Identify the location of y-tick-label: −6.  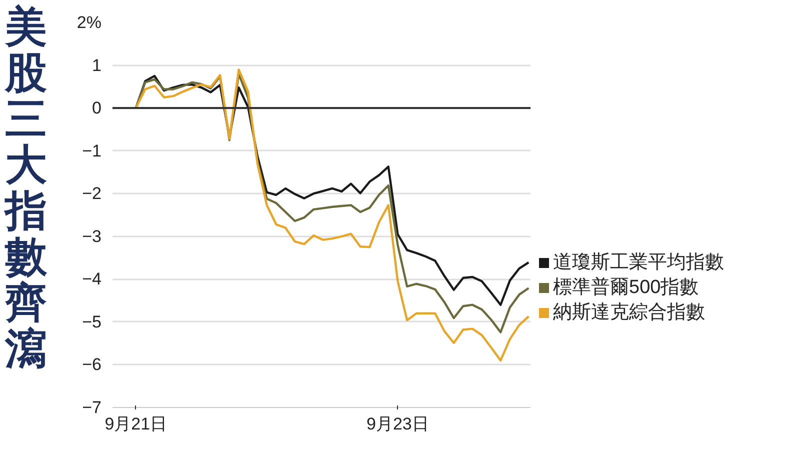
(92, 364).